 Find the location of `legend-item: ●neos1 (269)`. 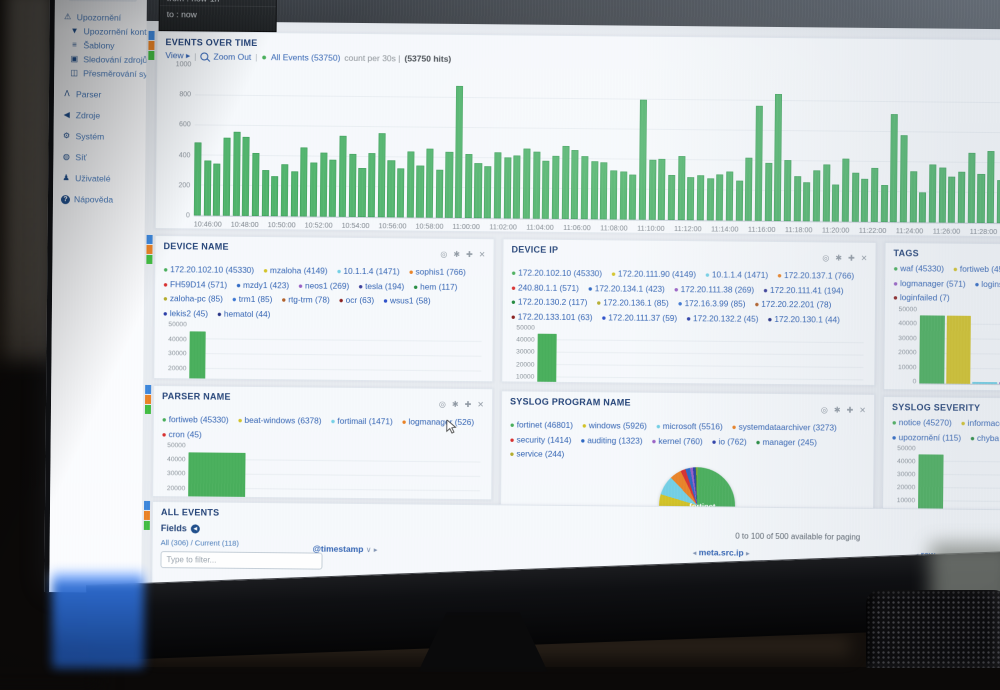

legend-item: ●neos1 (269) is located at coordinates (323, 286).